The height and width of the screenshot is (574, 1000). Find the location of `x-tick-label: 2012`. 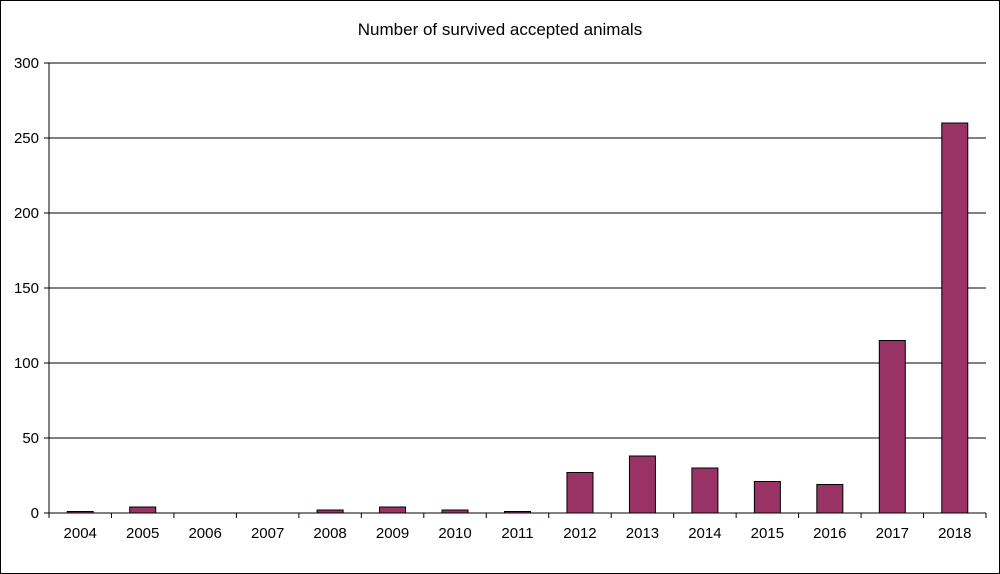

x-tick-label: 2012 is located at coordinates (579, 533).